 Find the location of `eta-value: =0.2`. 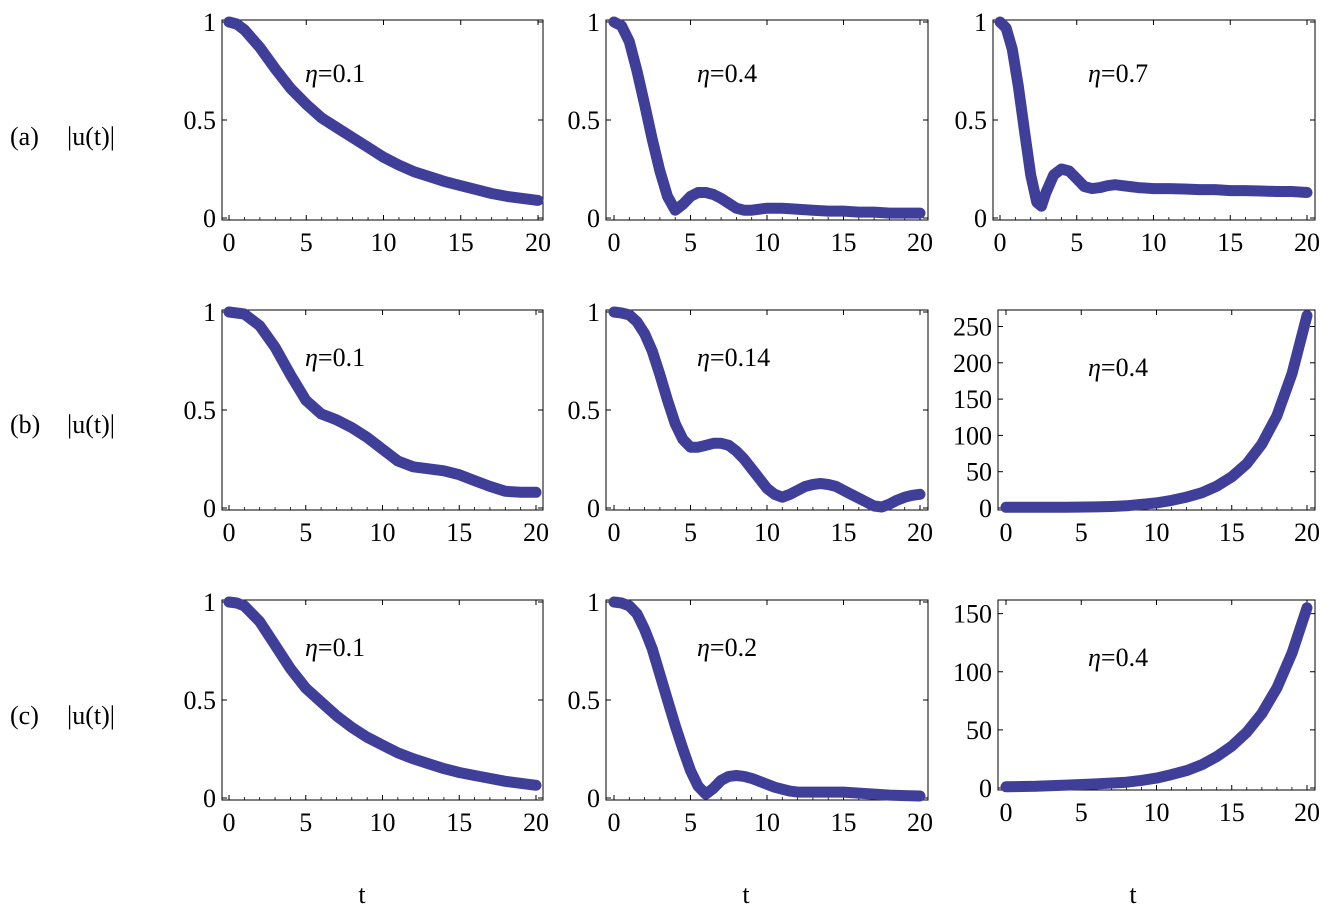

eta-value: =0.2 is located at coordinates (733, 647).